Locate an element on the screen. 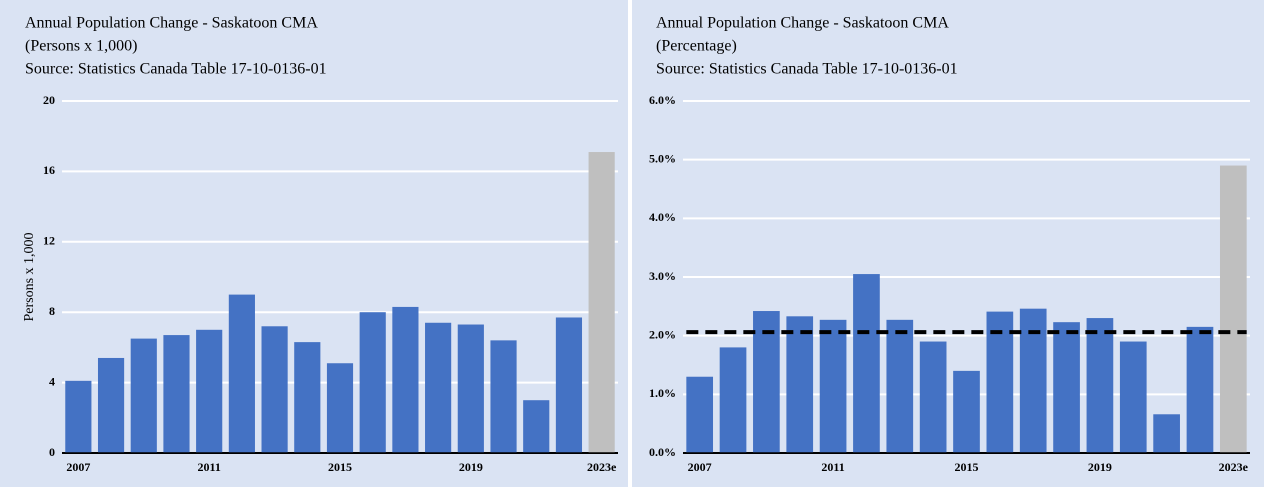  y-tick-label: 6.0% is located at coordinates (662, 100).